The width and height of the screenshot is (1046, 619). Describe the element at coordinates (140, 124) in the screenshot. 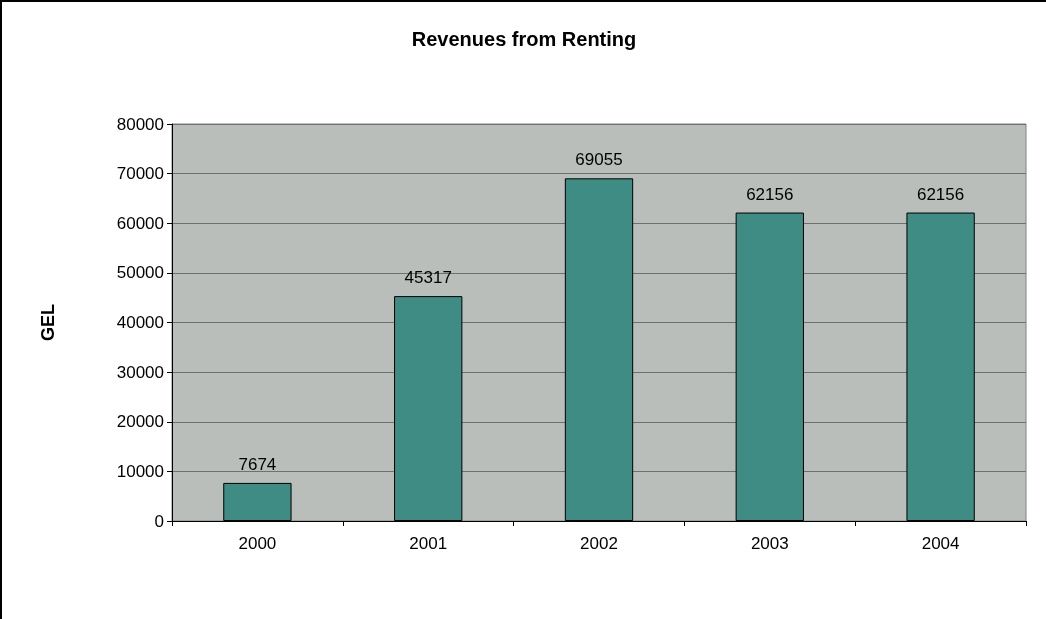

I see `y-tick-label: 80000` at that location.